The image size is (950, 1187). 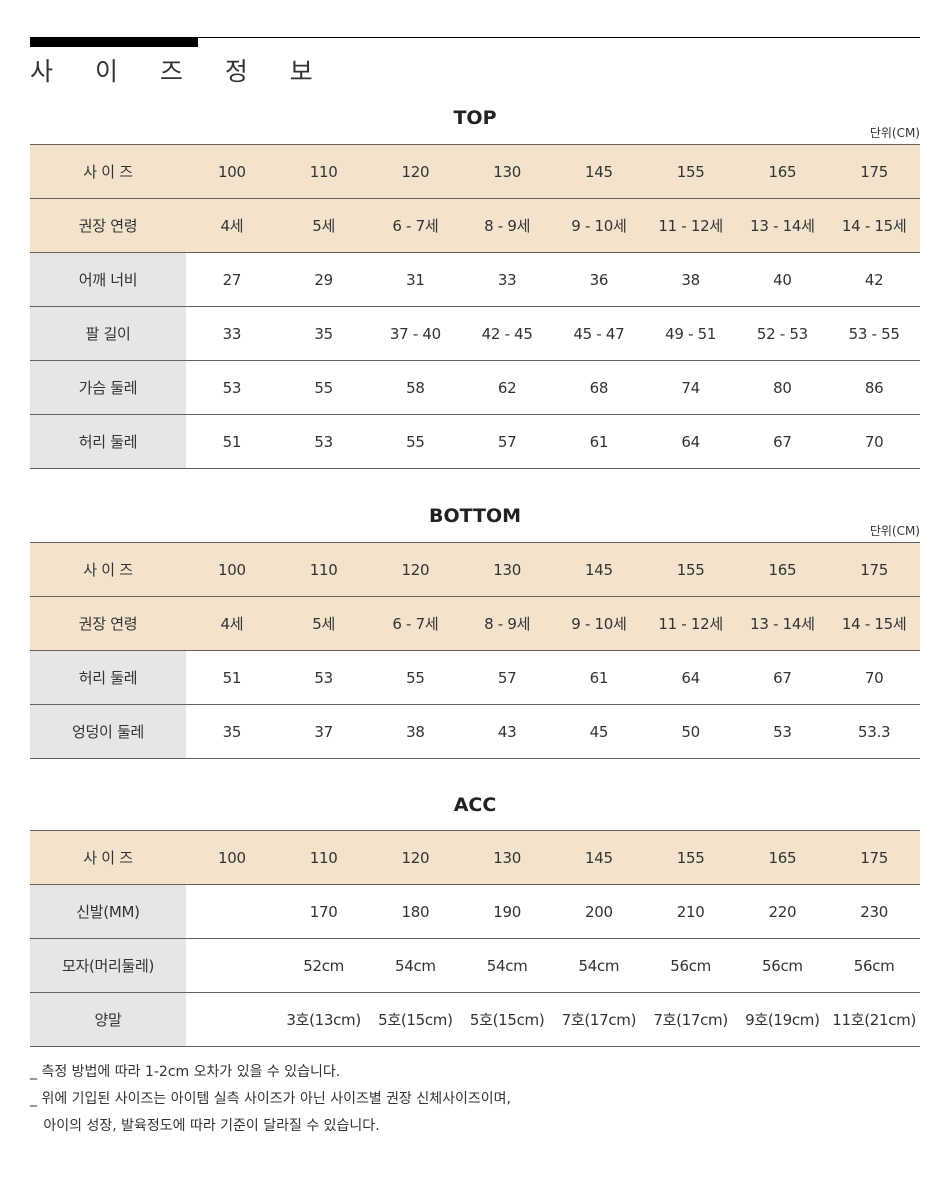 I want to click on table-cell: 43, so click(x=507, y=731).